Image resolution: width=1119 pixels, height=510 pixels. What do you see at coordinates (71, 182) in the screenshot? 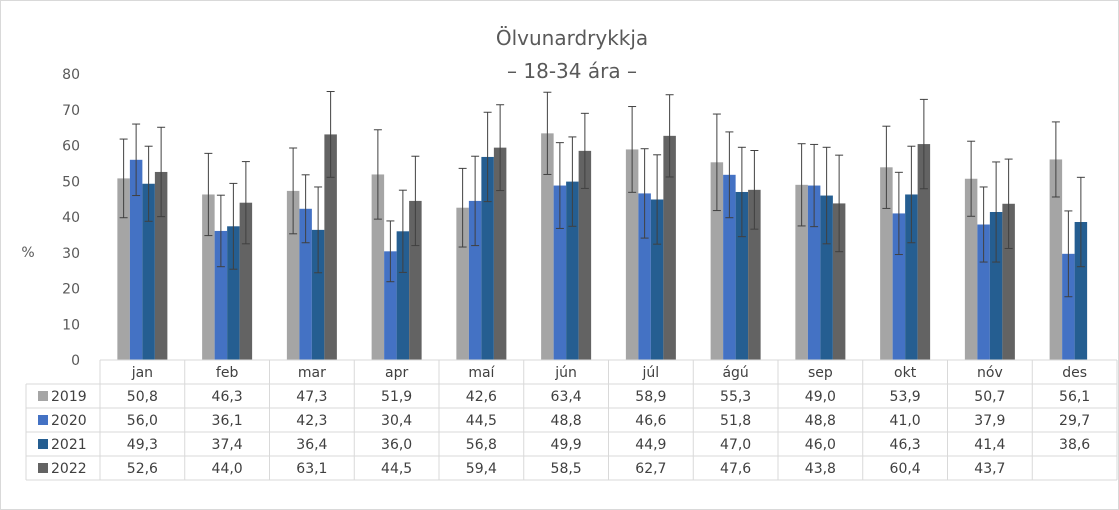
I see `y-tick-label: 50` at bounding box center [71, 182].